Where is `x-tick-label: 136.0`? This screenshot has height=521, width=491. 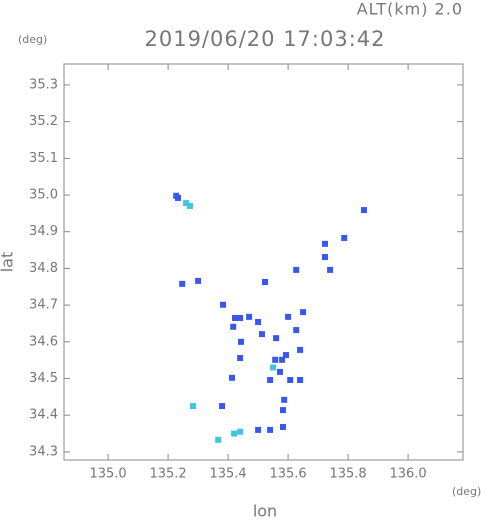
x-tick-label: 136.0 is located at coordinates (407, 474).